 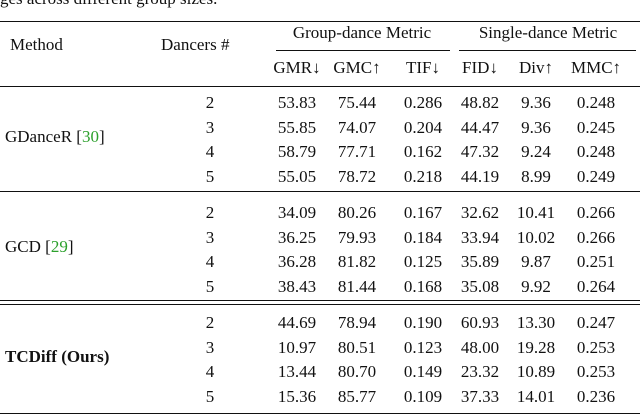 I want to click on metric-cell: 9.87, so click(x=536, y=262).